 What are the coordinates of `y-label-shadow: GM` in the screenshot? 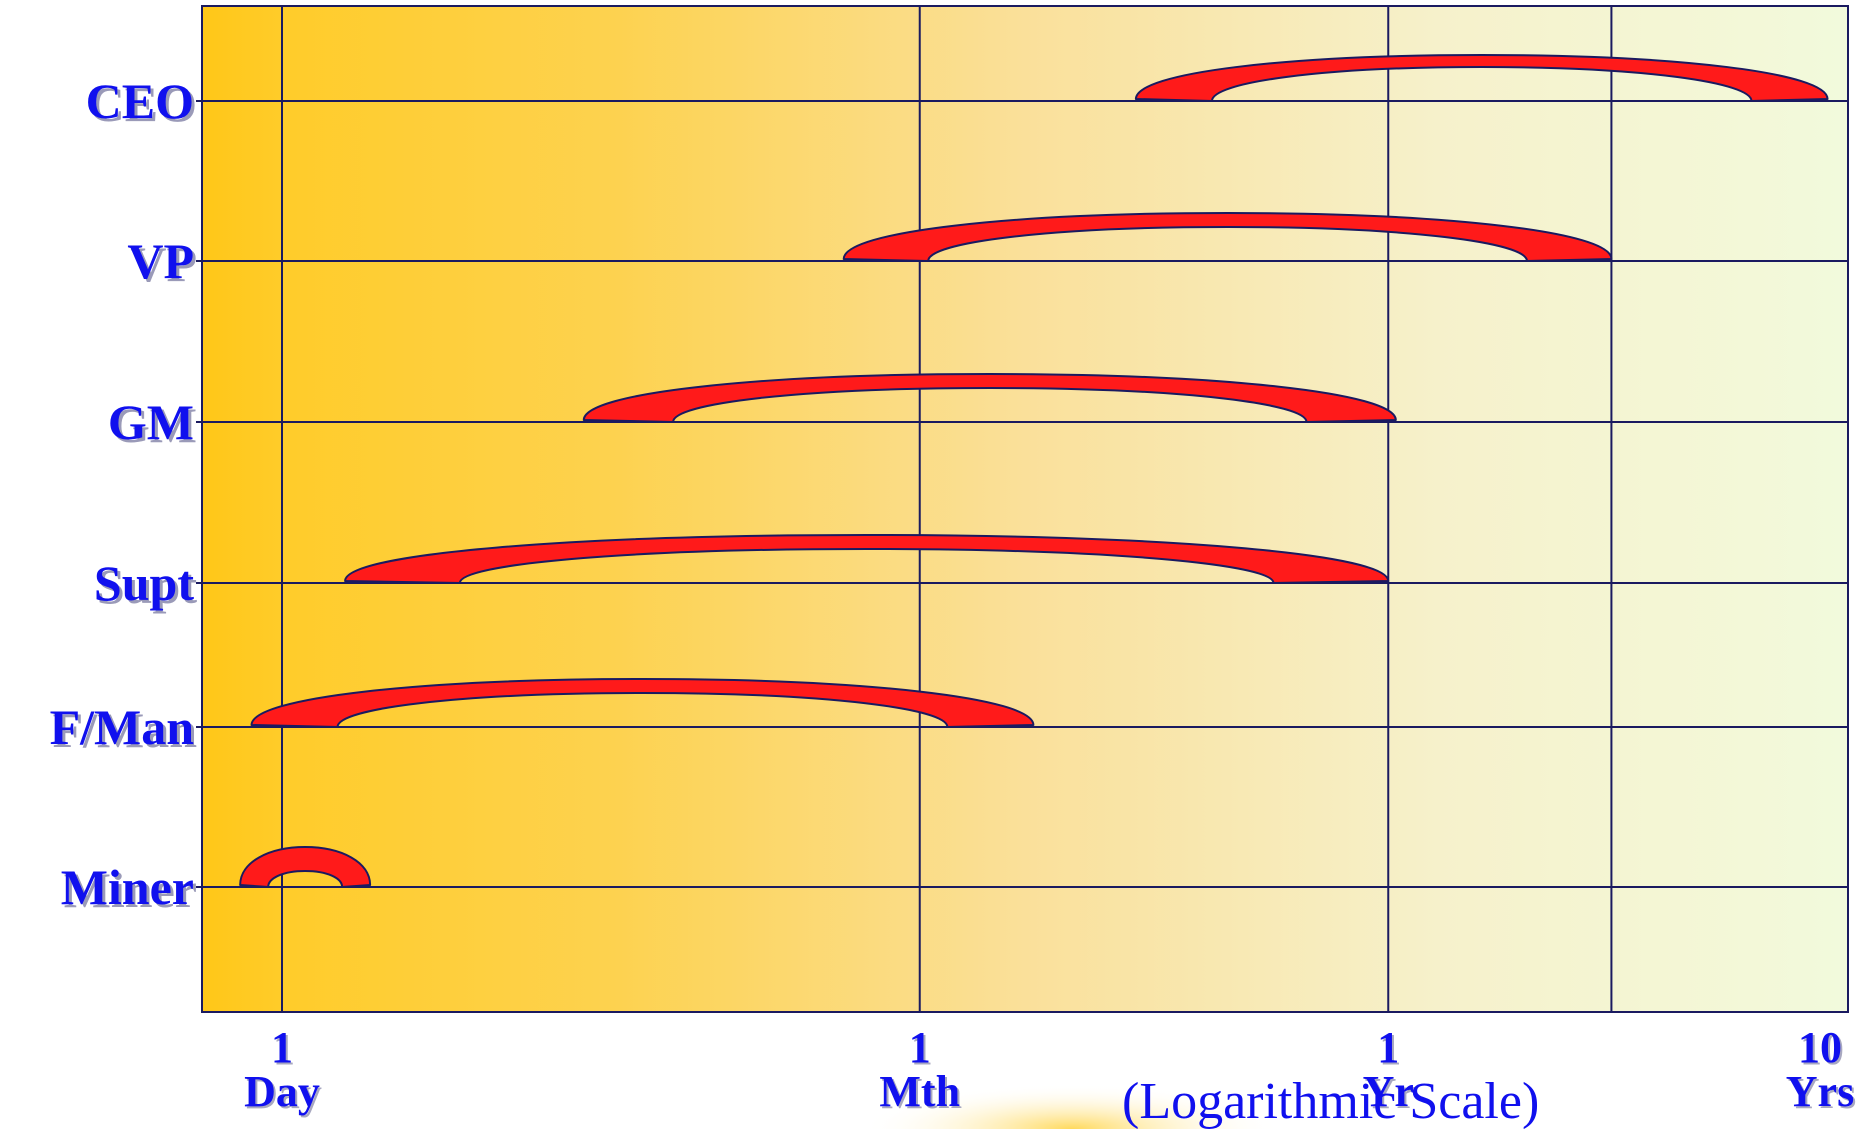 It's located at (154, 425).